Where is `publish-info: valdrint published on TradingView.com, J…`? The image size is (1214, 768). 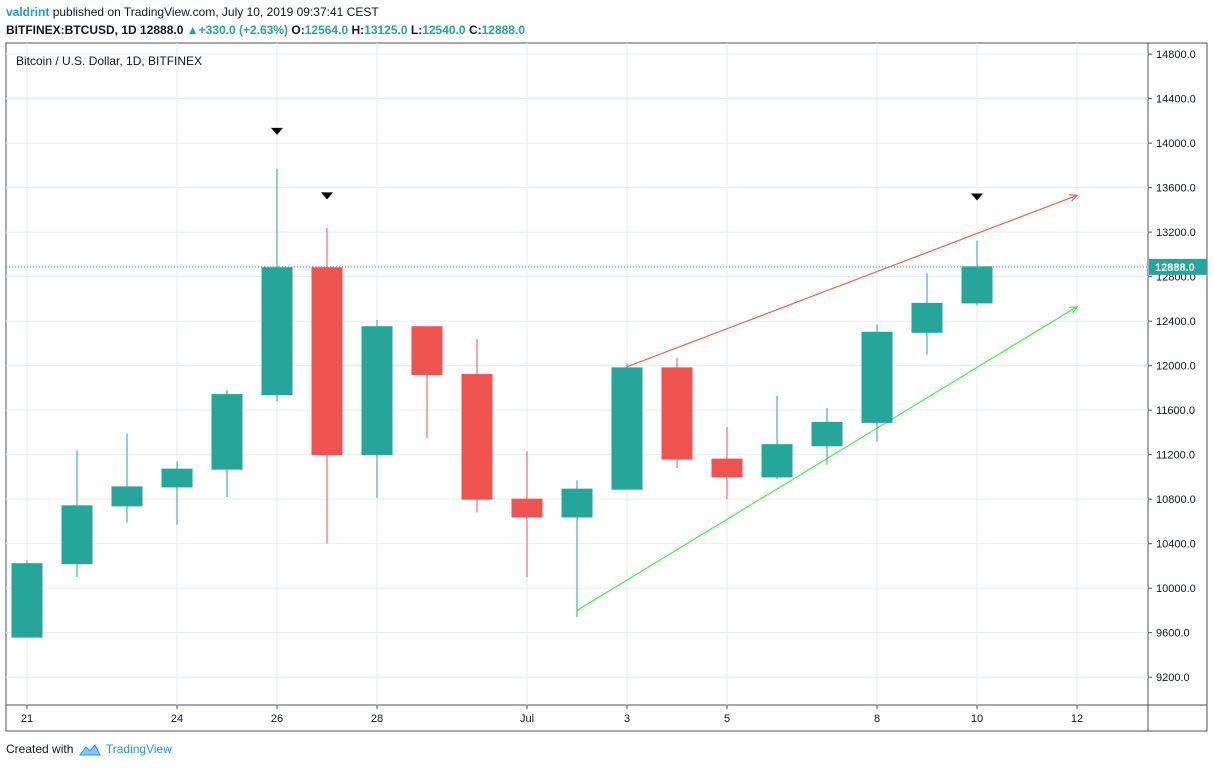 publish-info: valdrint published on TradingView.com, J… is located at coordinates (192, 12).